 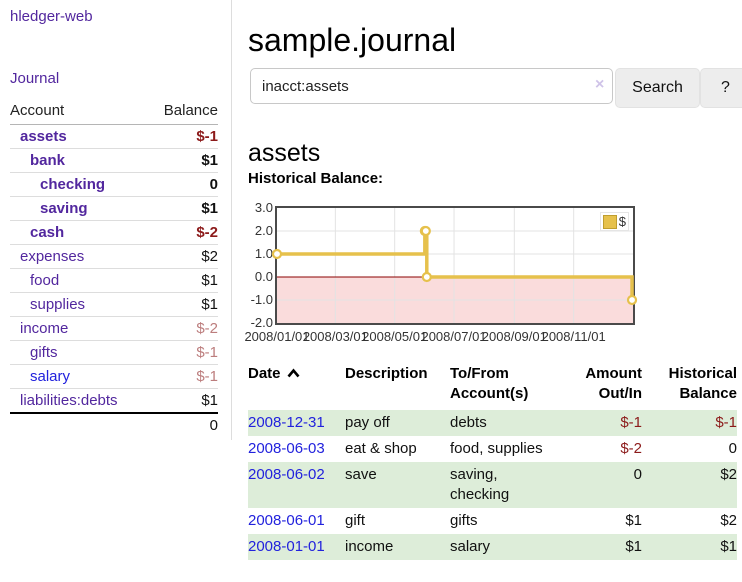 I want to click on x-tick-label: 2008/09/01, so click(x=514, y=336).